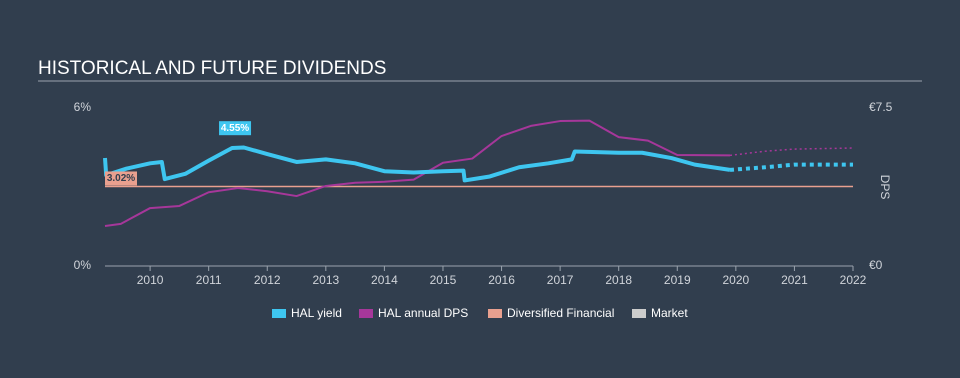  What do you see at coordinates (677, 280) in the screenshot?
I see `x-tick-label: 2019` at bounding box center [677, 280].